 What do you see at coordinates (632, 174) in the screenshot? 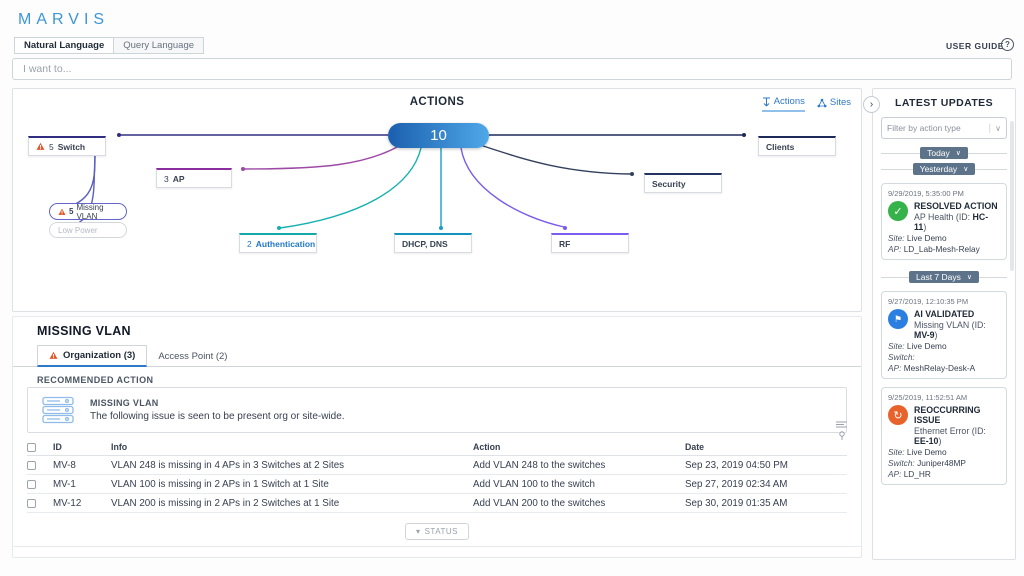
I see `edge-security-dot` at bounding box center [632, 174].